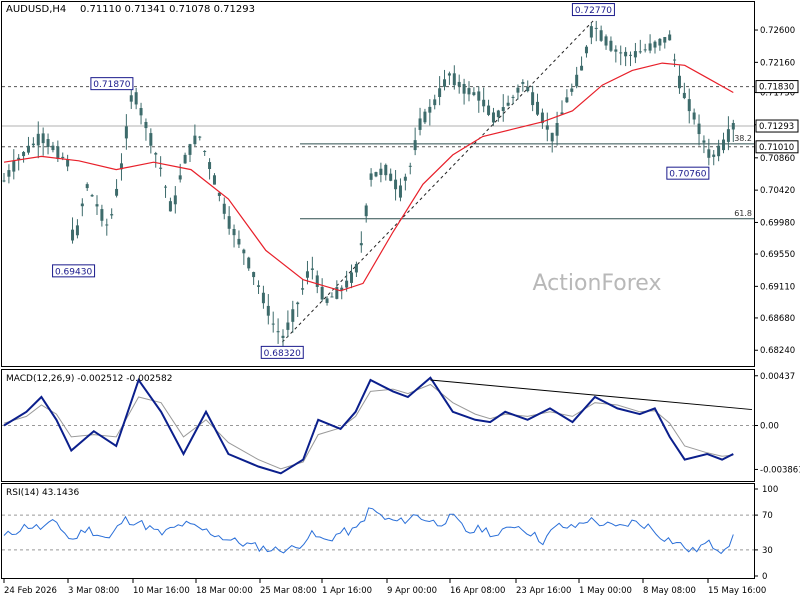 The height and width of the screenshot is (600, 800). What do you see at coordinates (770, 490) in the screenshot?
I see `rsi-y-tick-label: 100` at bounding box center [770, 490].